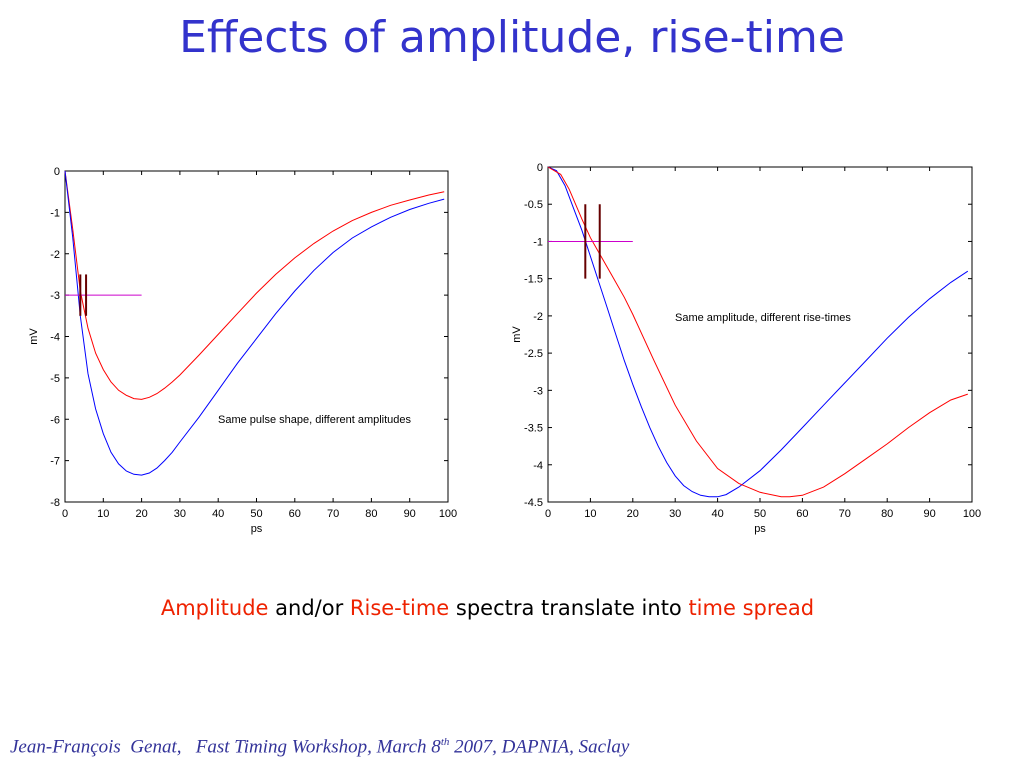 This screenshot has width=1024, height=768. I want to click on annotation: Same amplitude, different rise-times, so click(763, 318).